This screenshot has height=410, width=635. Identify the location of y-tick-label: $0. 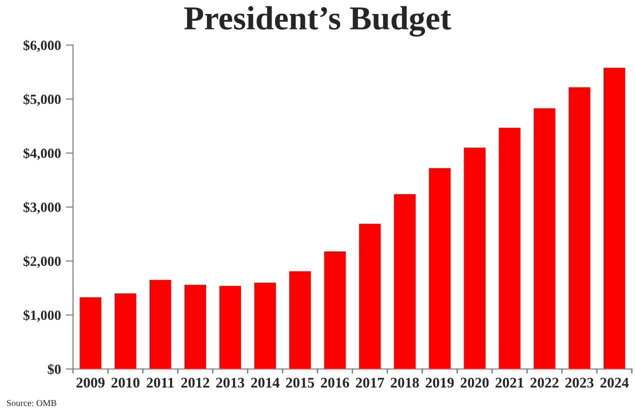
(54, 369).